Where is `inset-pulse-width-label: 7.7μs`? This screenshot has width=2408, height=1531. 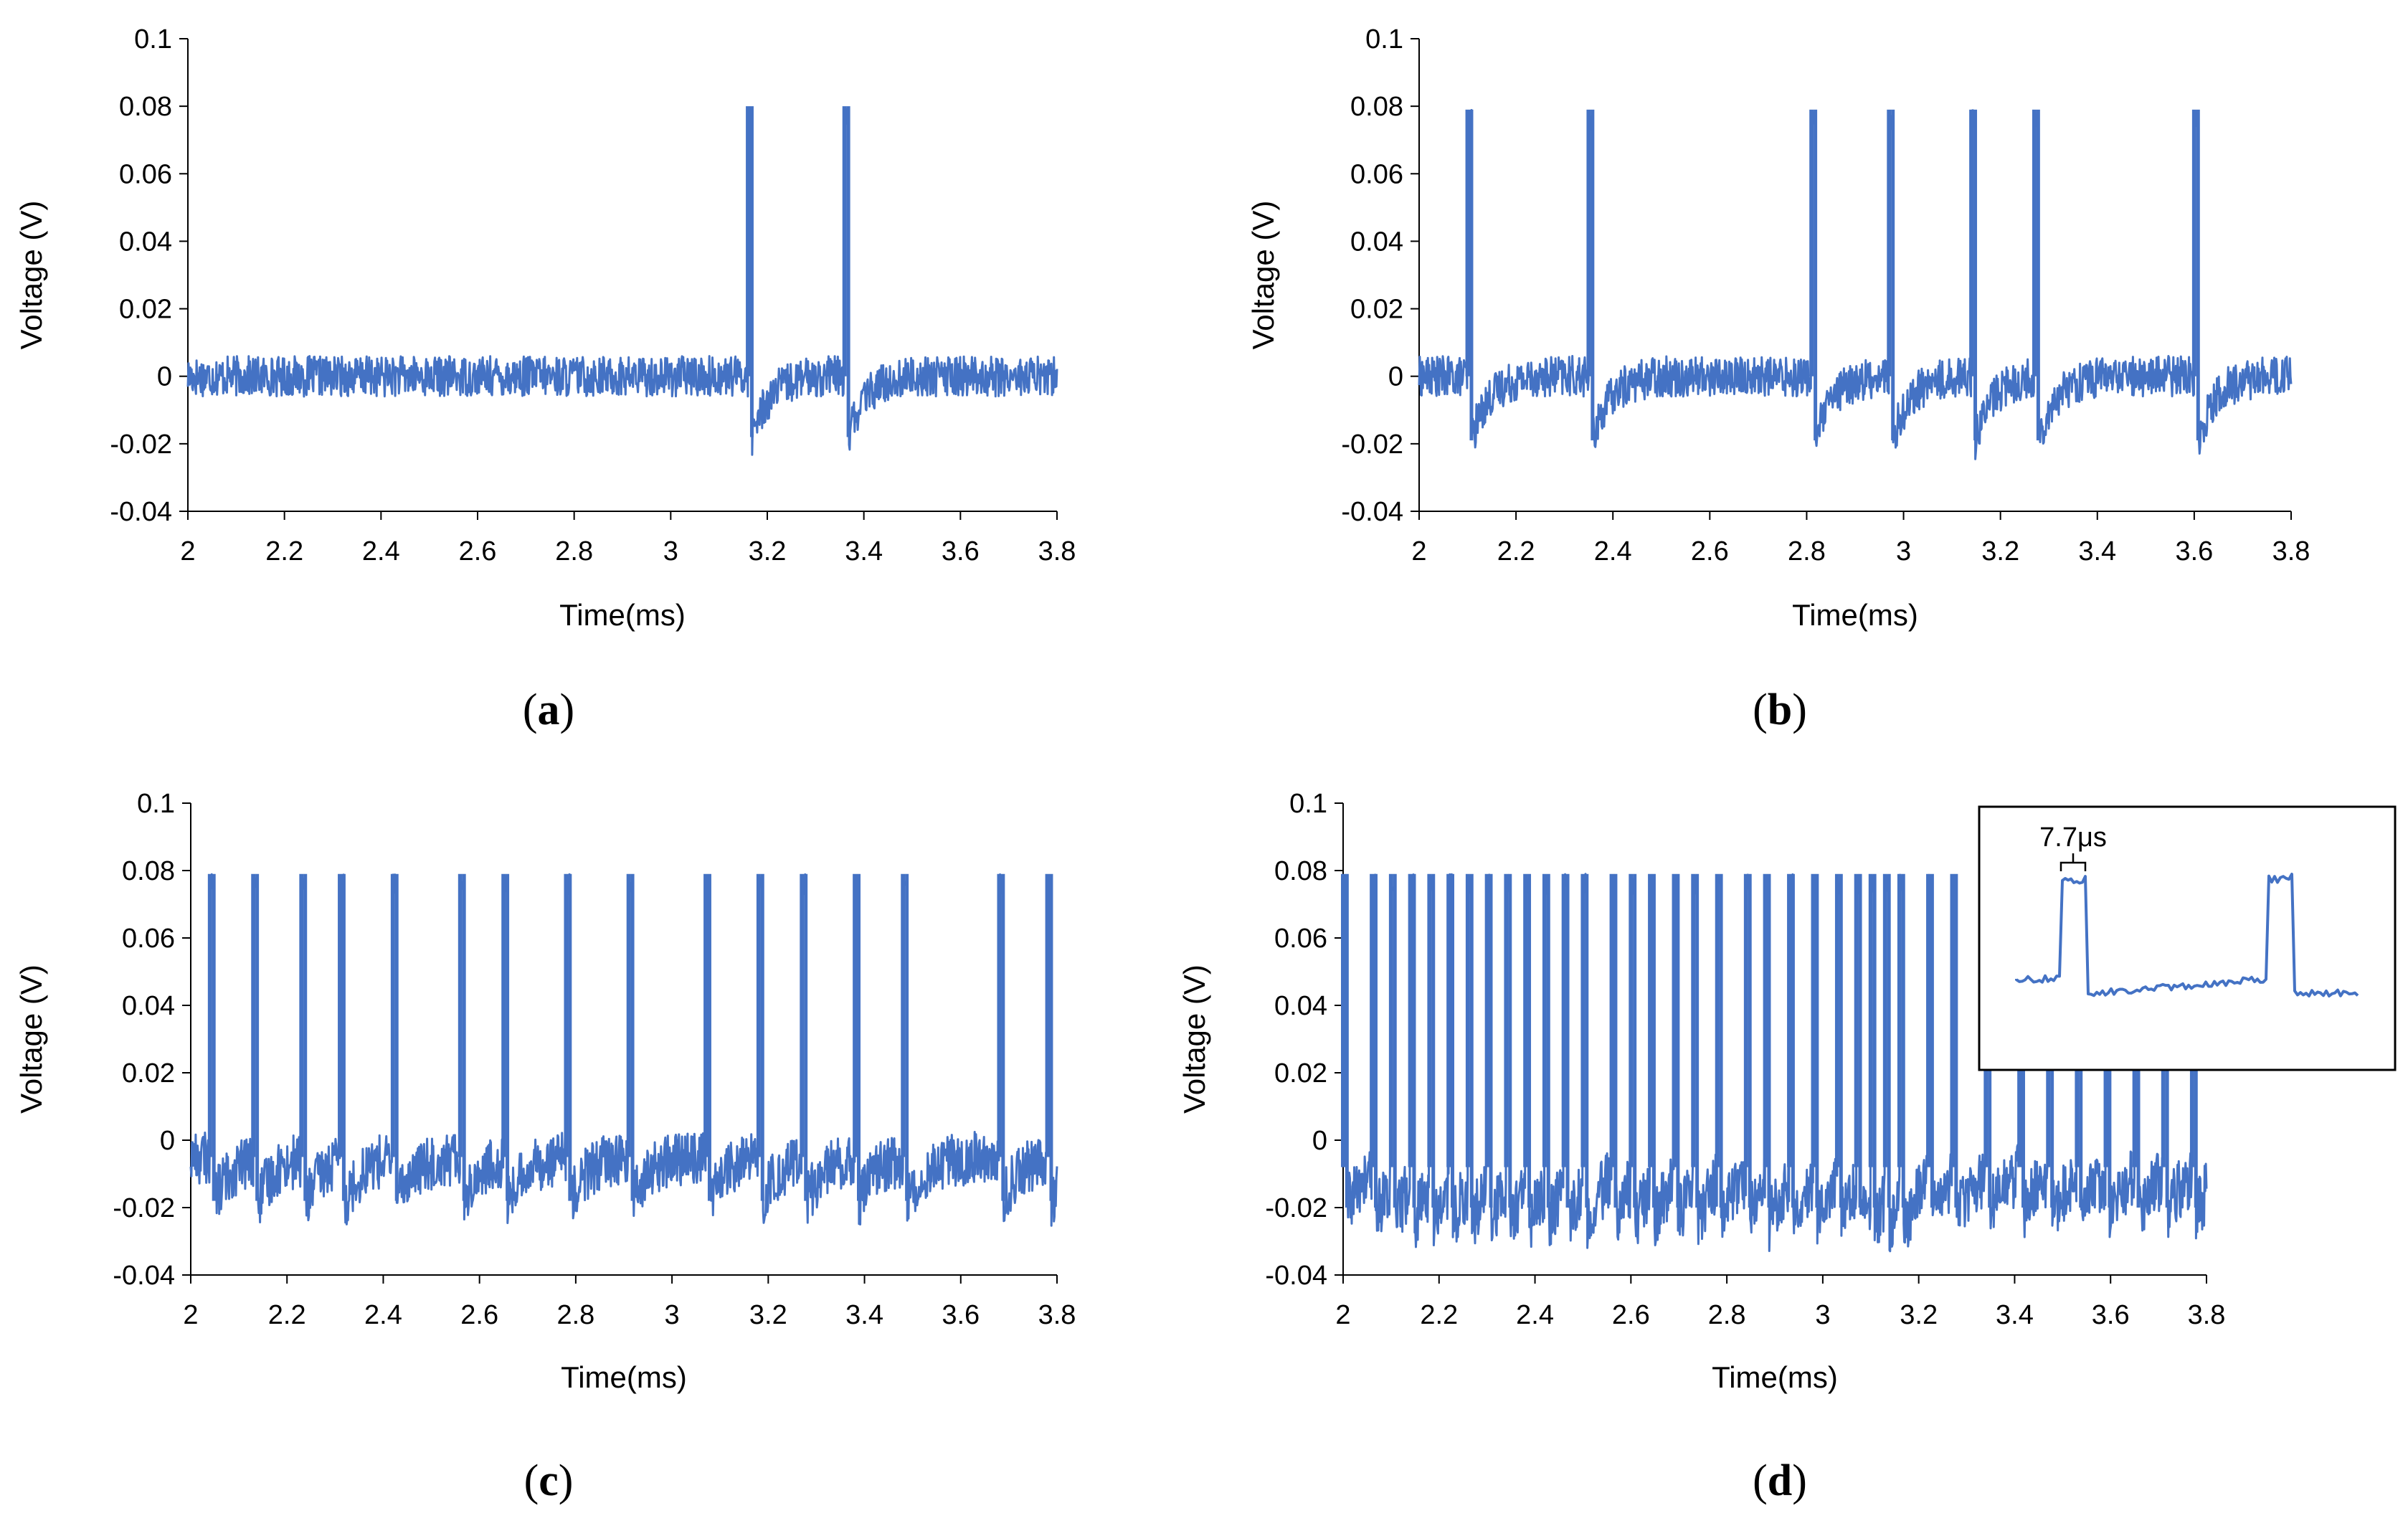
inset-pulse-width-label: 7.7μs is located at coordinates (2073, 838).